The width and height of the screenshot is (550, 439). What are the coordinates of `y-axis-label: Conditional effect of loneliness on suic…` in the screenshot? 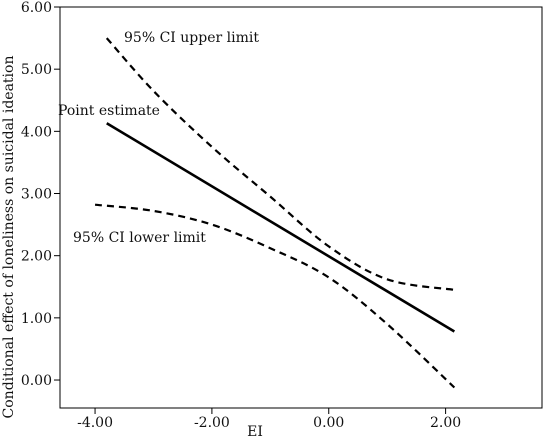 It's located at (9, 237).